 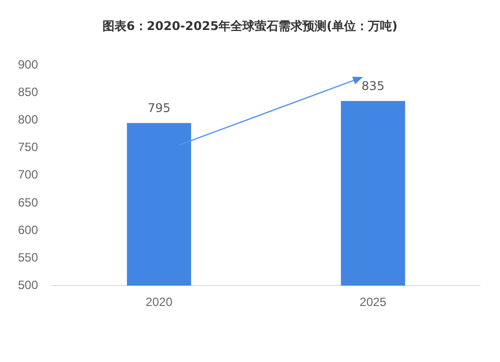 What do you see at coordinates (28, 175) in the screenshot?
I see `y-tick-label: 700` at bounding box center [28, 175].